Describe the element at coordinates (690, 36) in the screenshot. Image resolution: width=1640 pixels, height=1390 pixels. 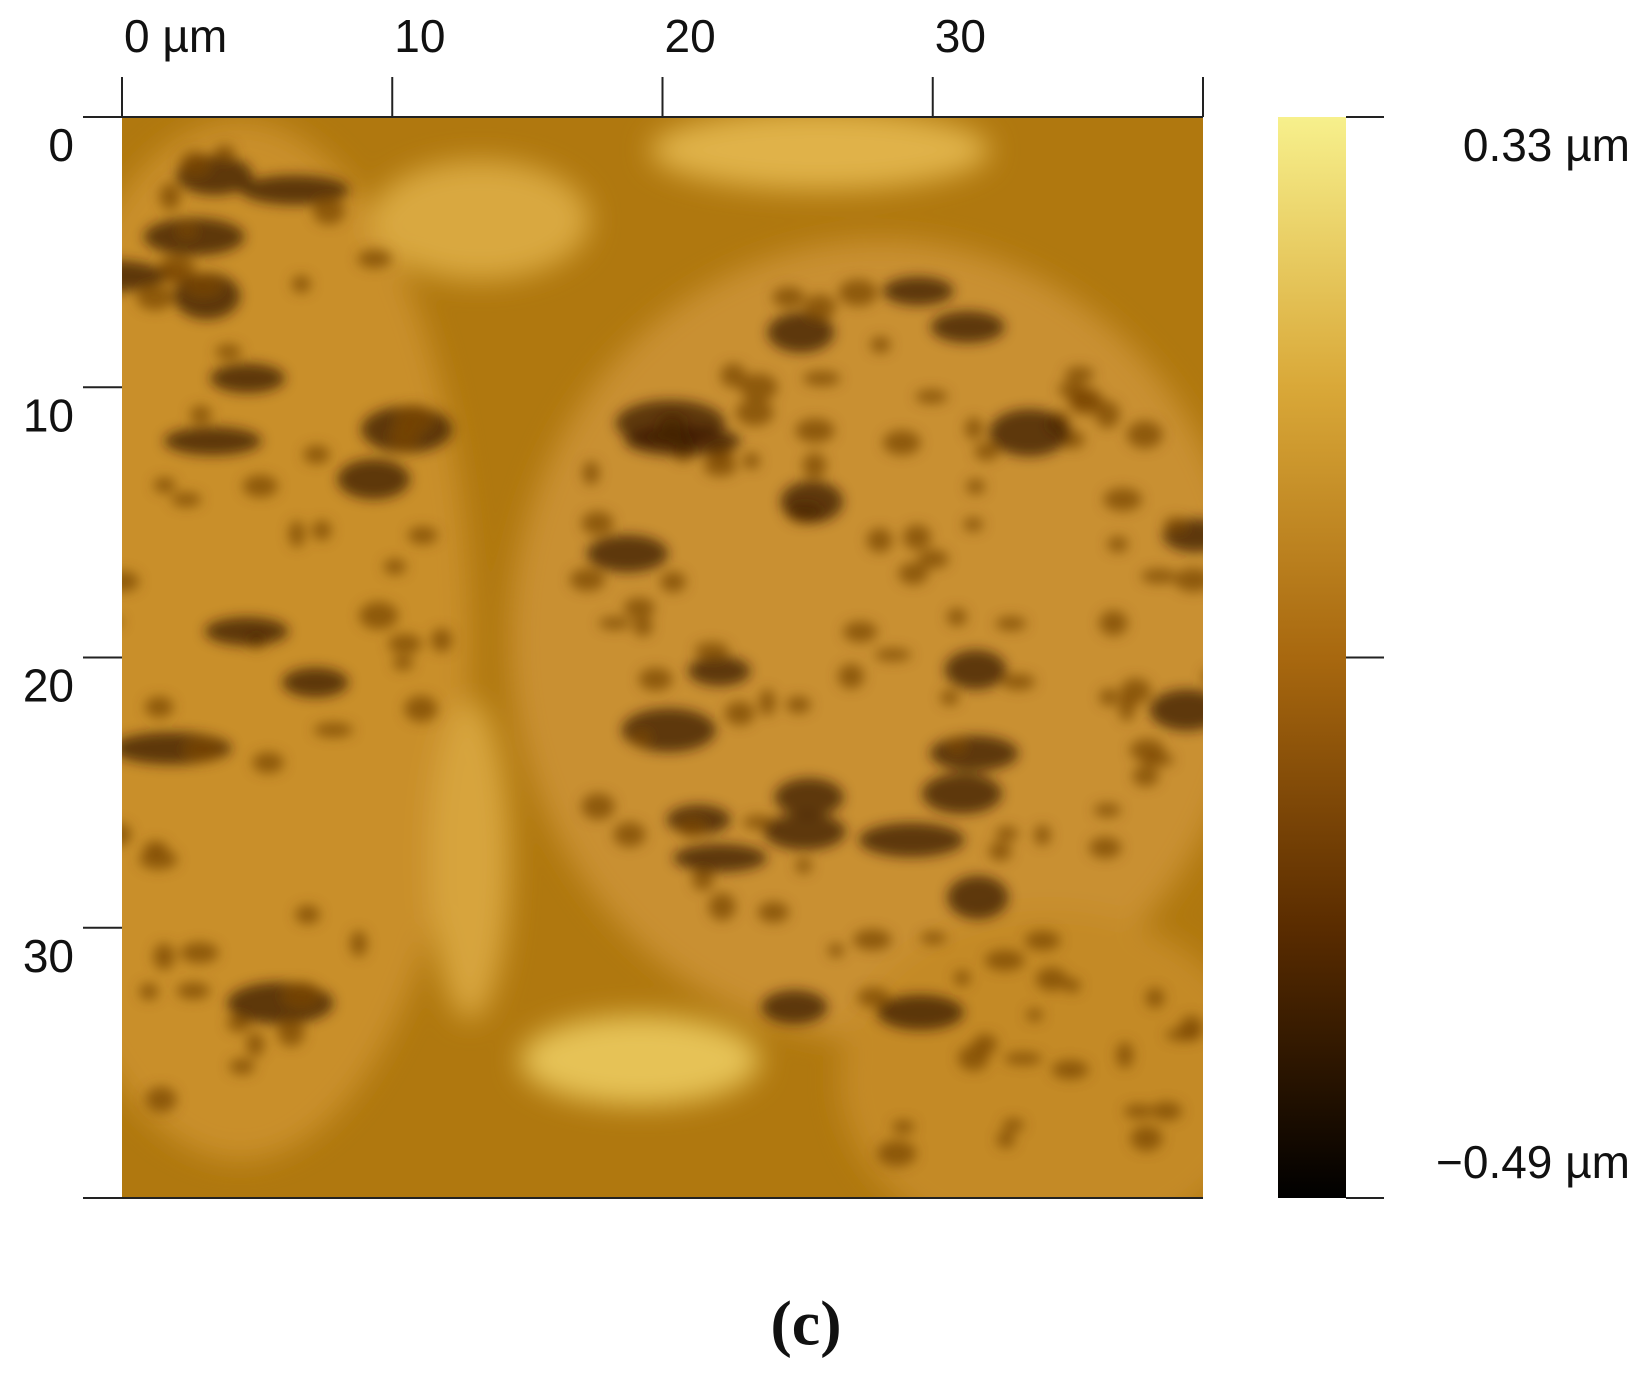
I see `x-tick-label: 20` at that location.